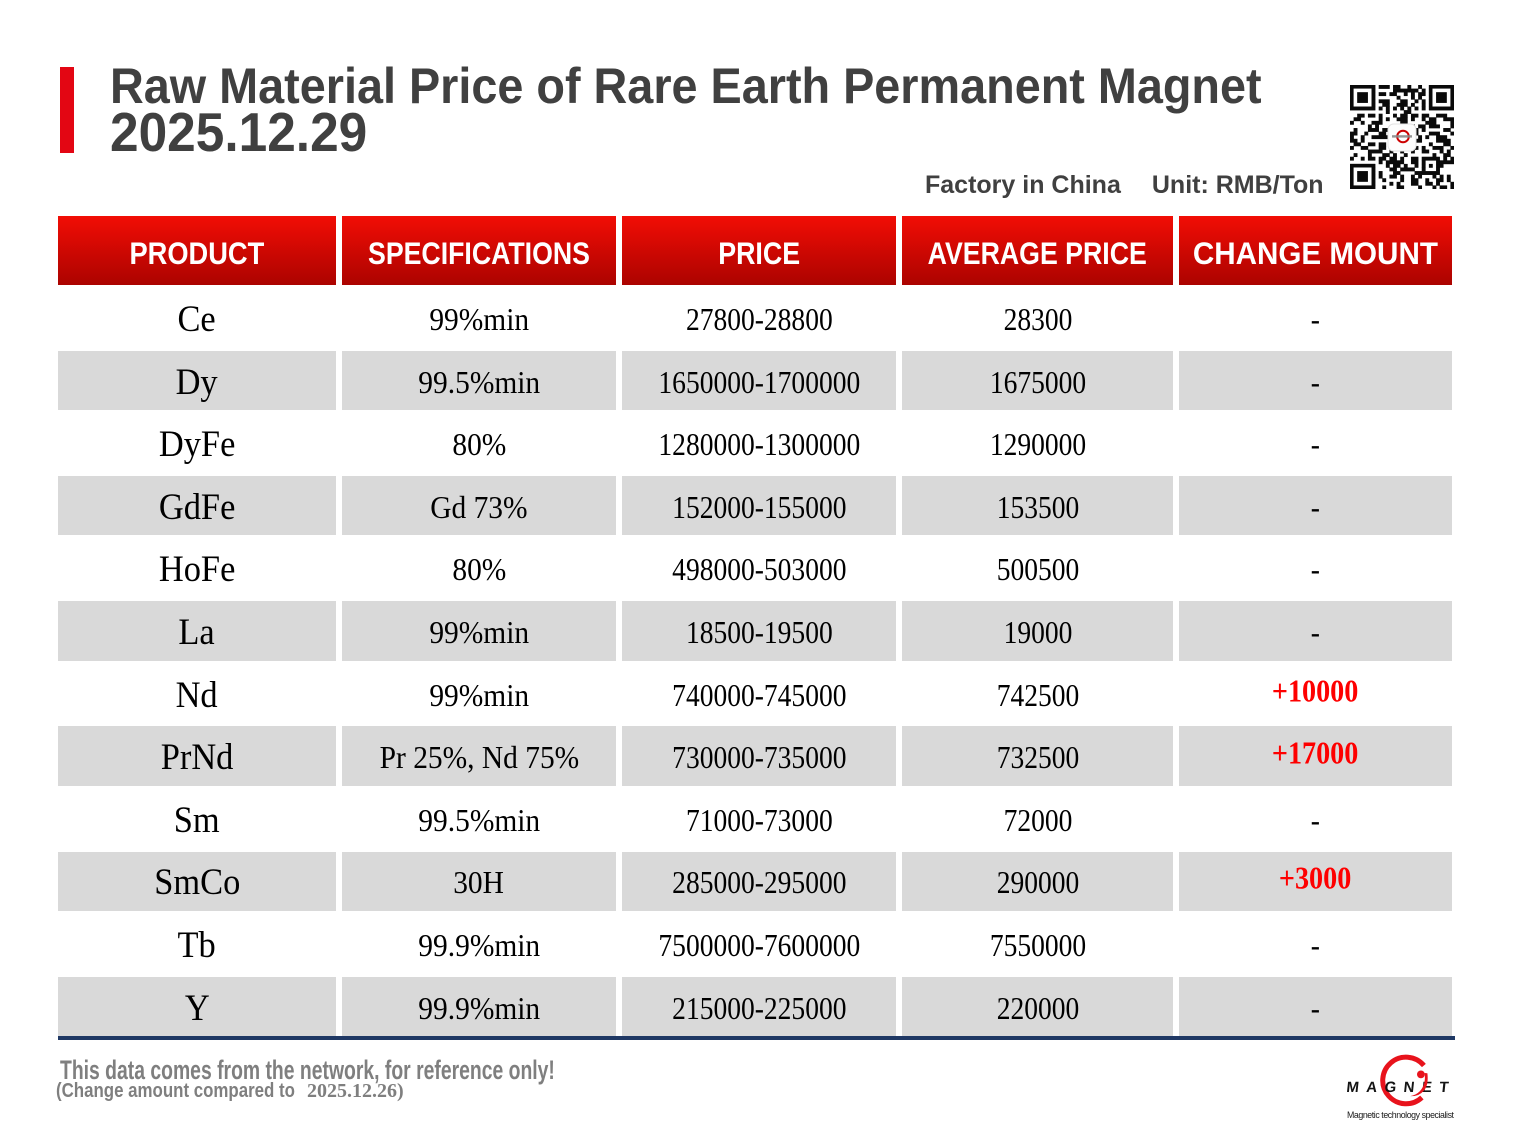 Image resolution: width=1520 pixels, height=1137 pixels. Describe the element at coordinates (1401, 1115) in the screenshot. I see `svg-text: Magnetic technology specialist` at that location.